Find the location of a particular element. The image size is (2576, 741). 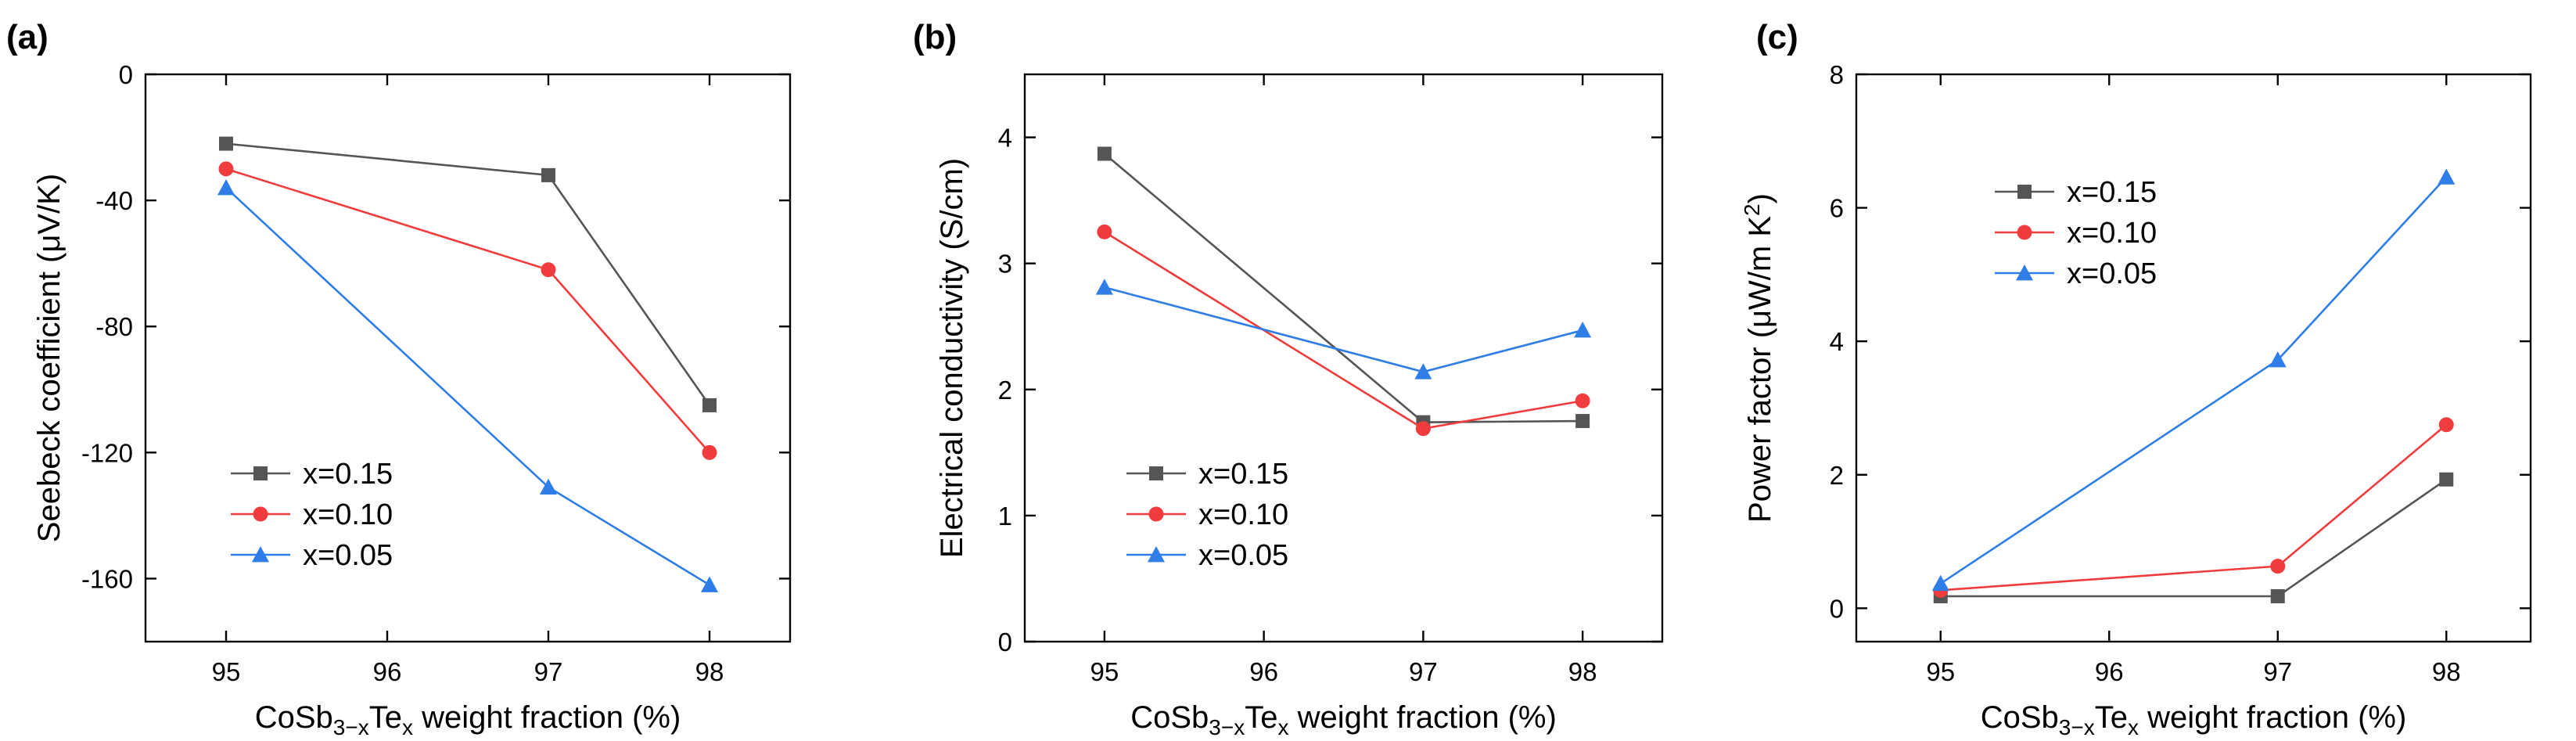

y-axis-title-text: Power factor (μW/m K is located at coordinates (1760, 369).